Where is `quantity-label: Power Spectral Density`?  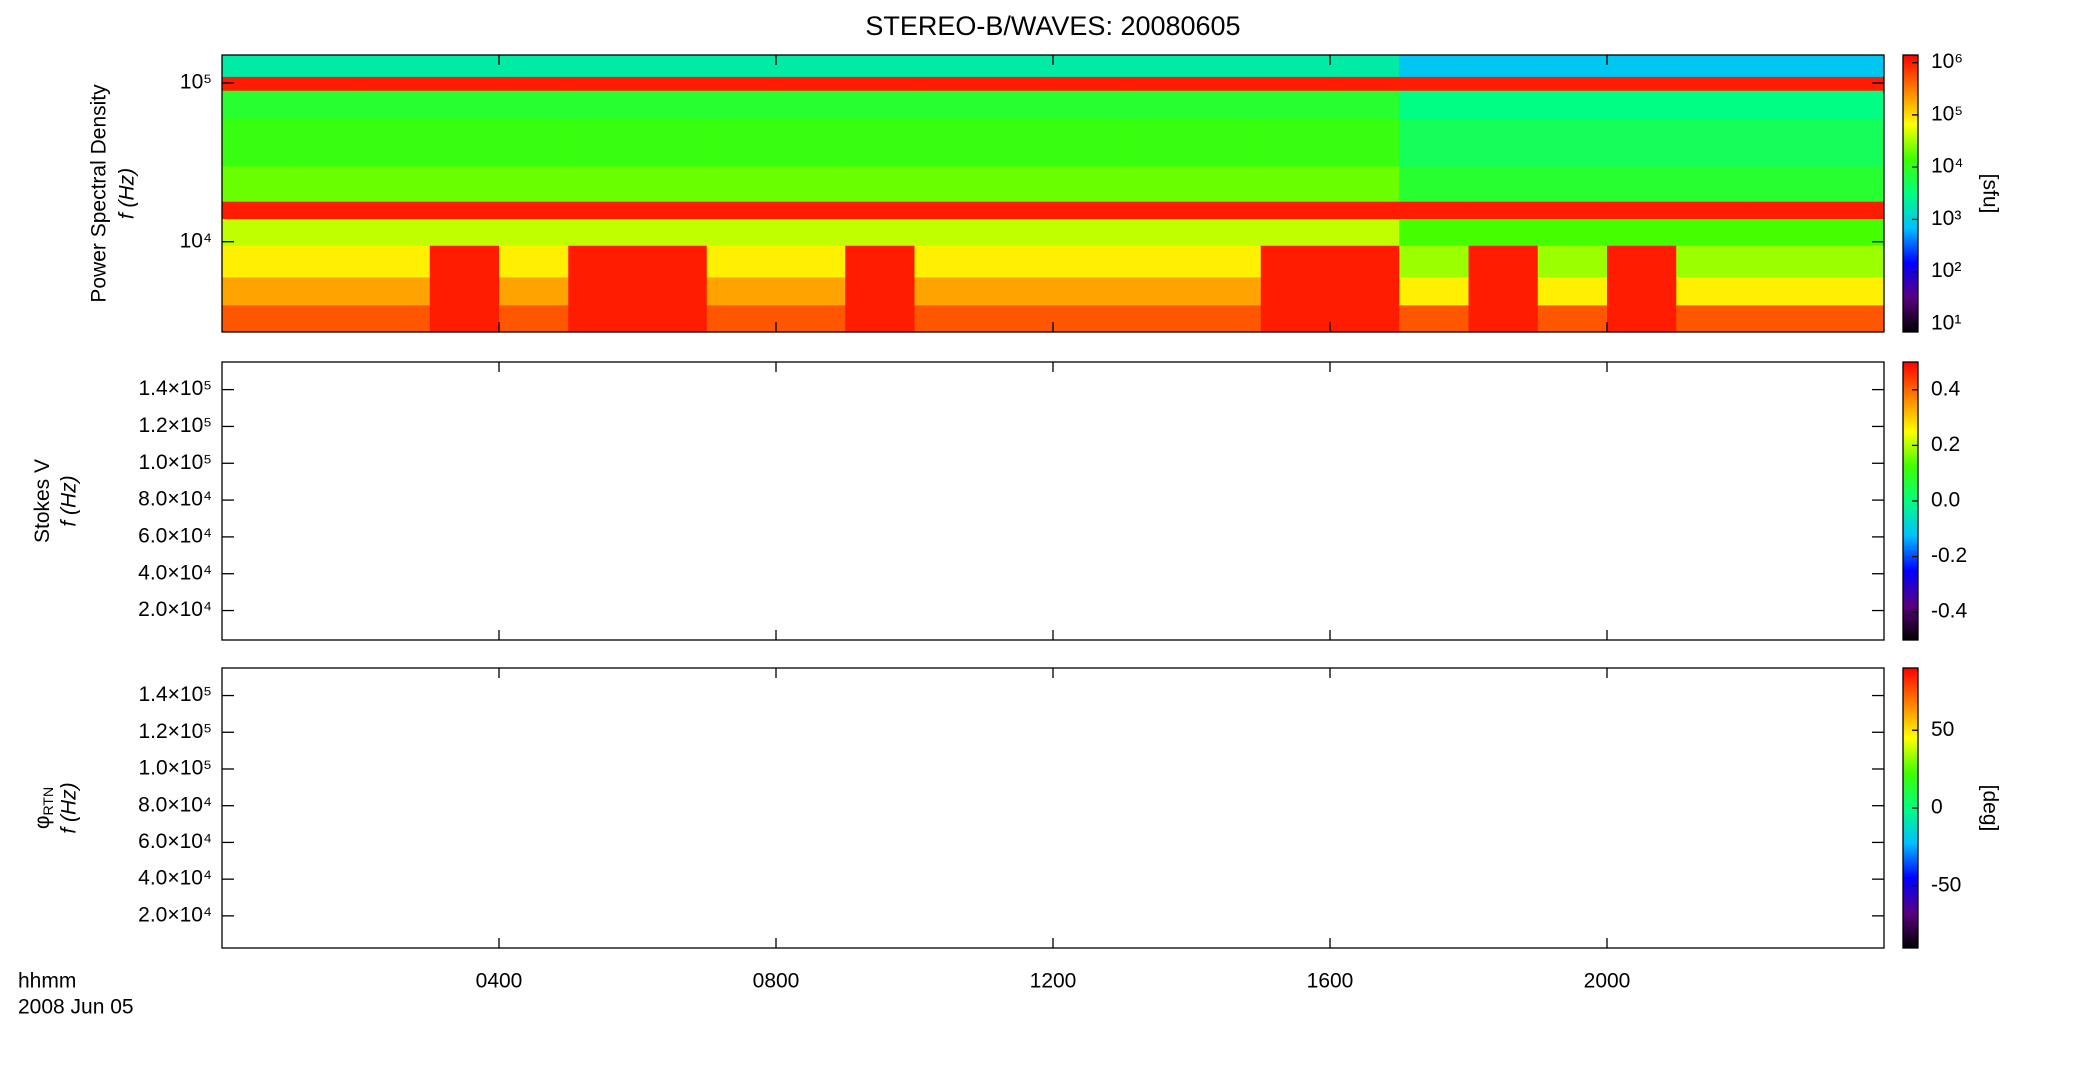 quantity-label: Power Spectral Density is located at coordinates (99, 193).